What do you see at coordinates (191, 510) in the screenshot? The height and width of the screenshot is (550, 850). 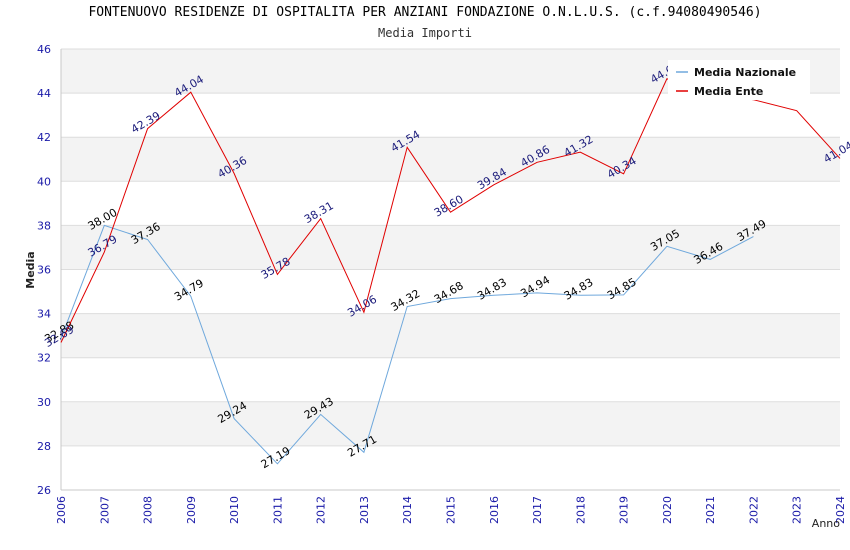 I see `x-tick-label: 2009` at bounding box center [191, 510].